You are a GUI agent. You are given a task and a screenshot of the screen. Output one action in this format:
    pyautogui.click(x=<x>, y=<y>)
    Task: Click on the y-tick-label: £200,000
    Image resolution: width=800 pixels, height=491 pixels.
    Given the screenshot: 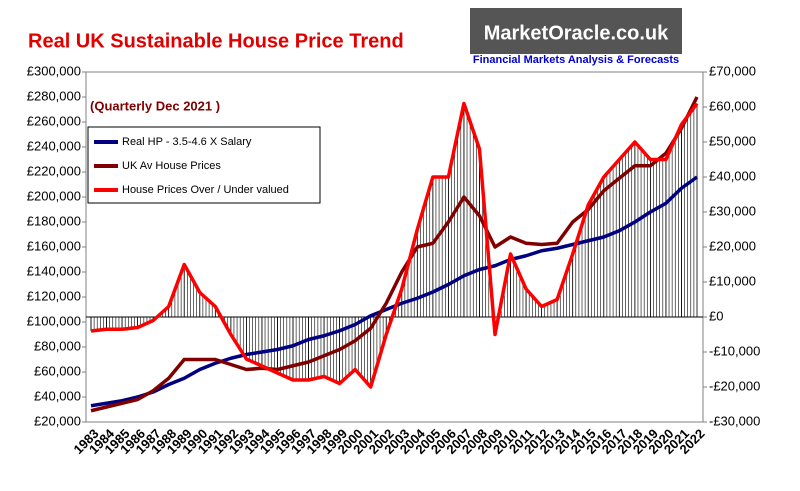 What is the action you would take?
    pyautogui.click(x=54, y=195)
    